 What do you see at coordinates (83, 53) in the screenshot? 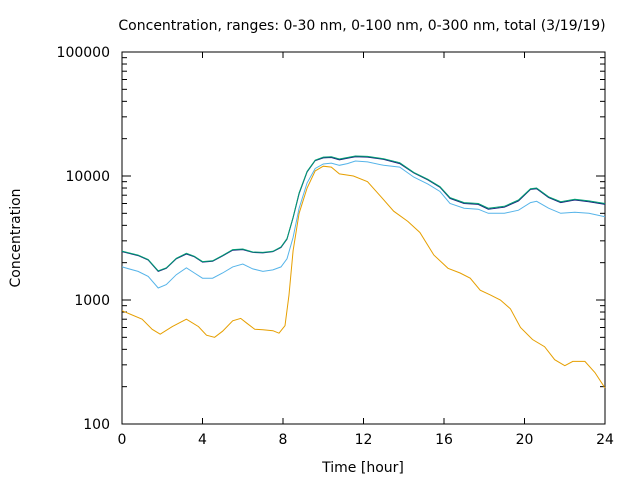
I see `y-tick-label: 100000` at bounding box center [83, 53].